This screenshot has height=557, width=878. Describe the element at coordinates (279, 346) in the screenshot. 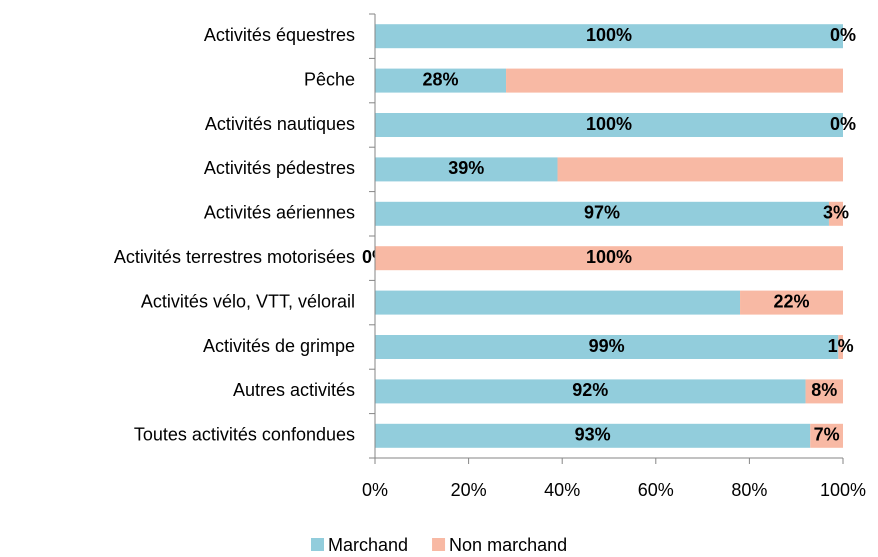

I see `category-label: Activités de grimpe` at that location.